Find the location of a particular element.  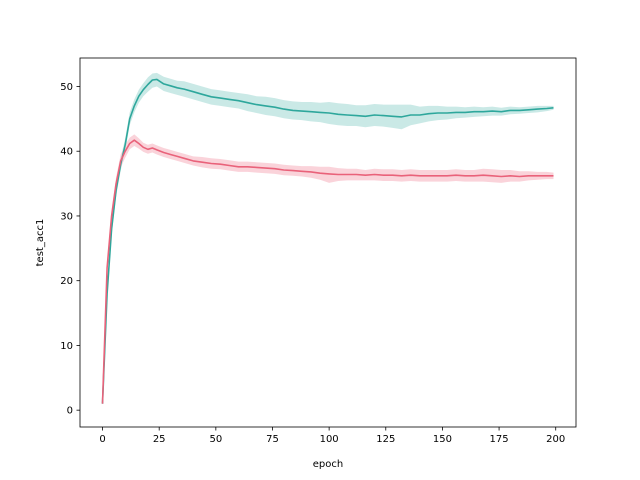

x-tick-label: 50 is located at coordinates (215, 439).